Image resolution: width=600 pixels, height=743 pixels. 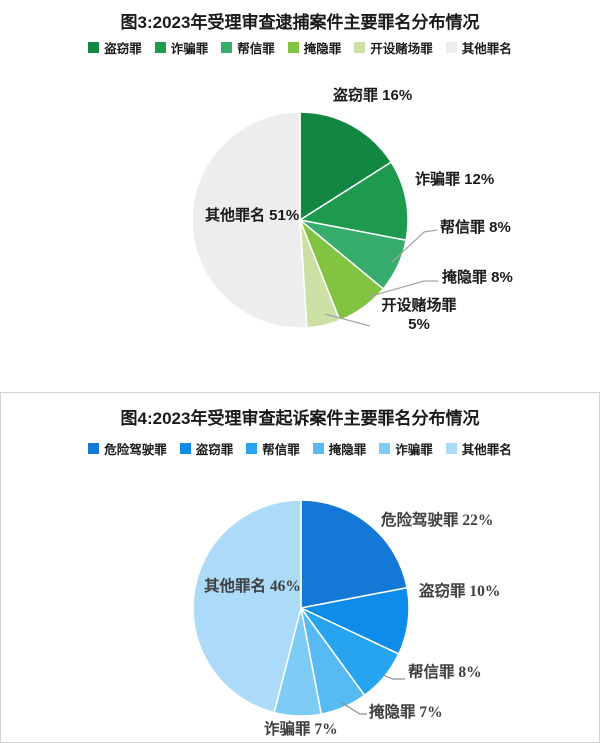 I want to click on figure3-pie-chart, so click(x=314, y=220).